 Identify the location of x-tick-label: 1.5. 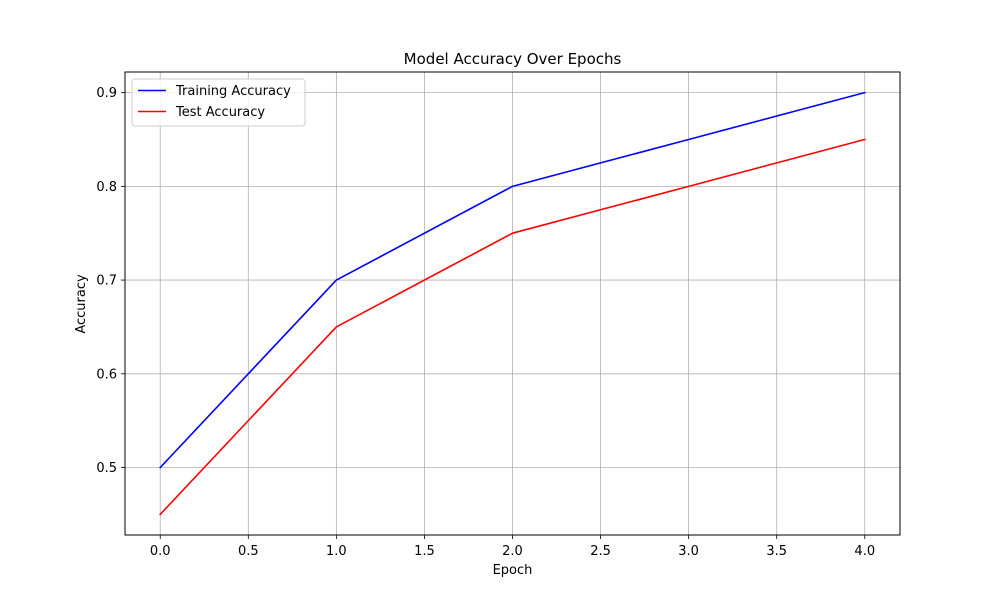
(424, 551).